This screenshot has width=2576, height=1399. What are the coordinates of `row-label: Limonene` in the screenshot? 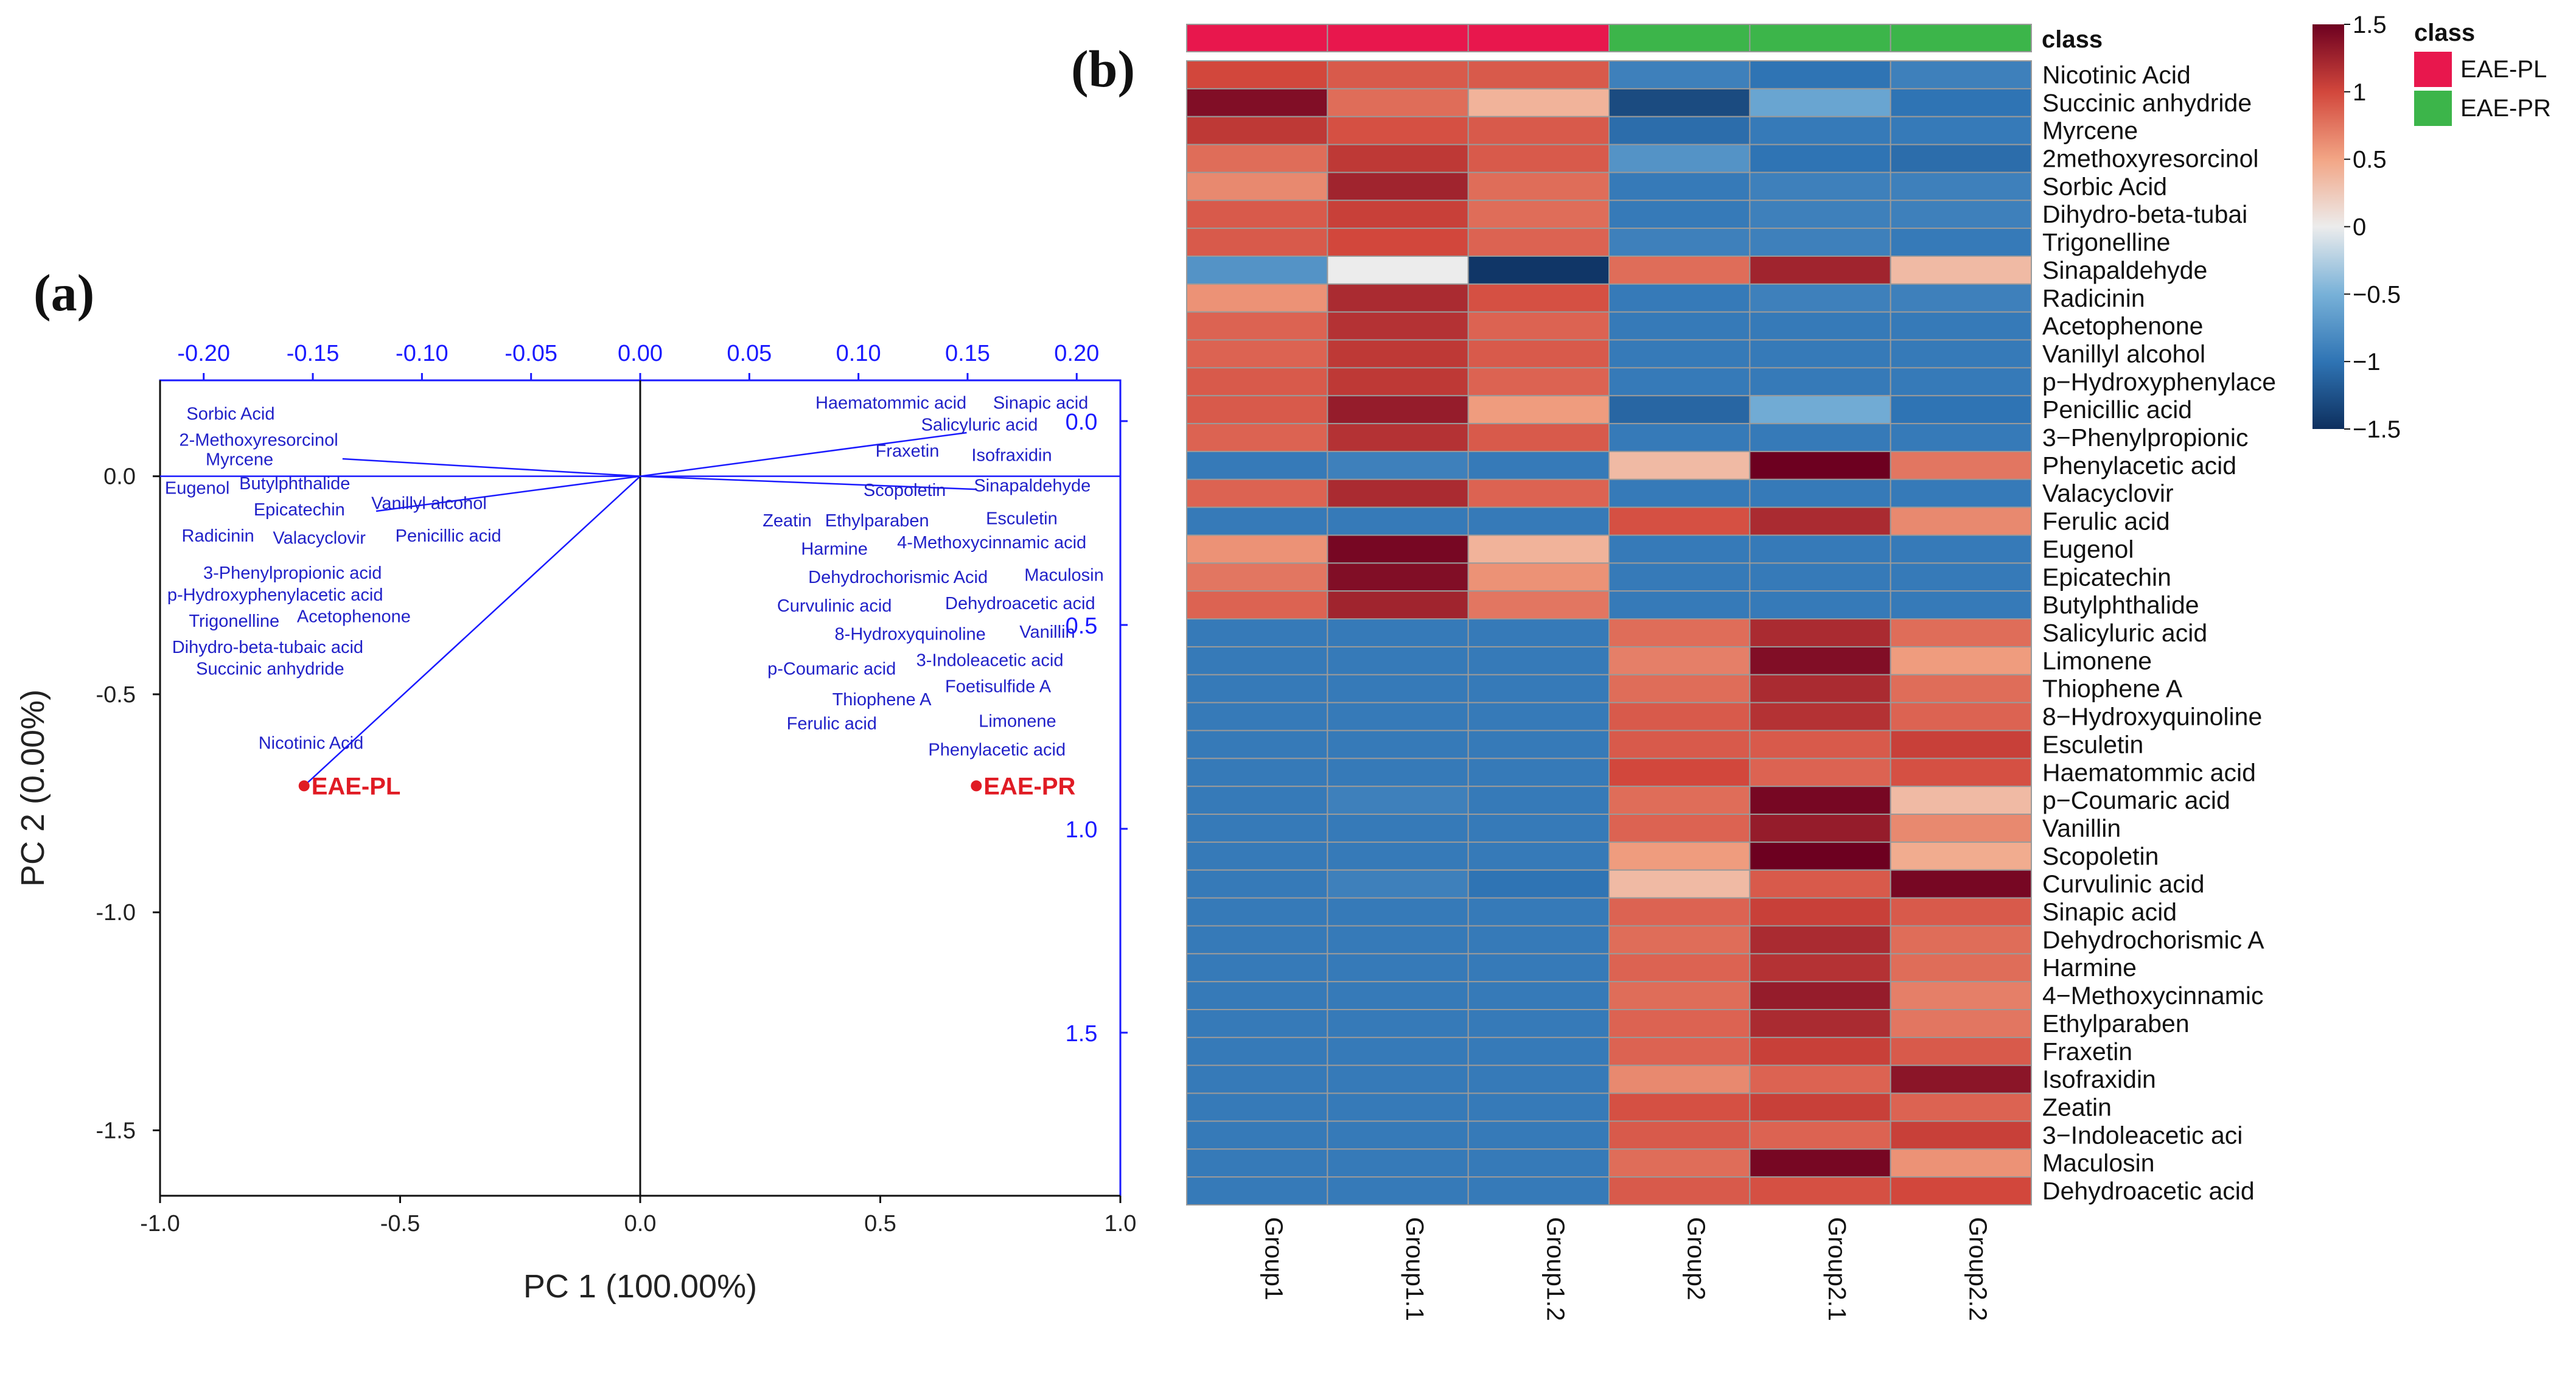 It's located at (2097, 661).